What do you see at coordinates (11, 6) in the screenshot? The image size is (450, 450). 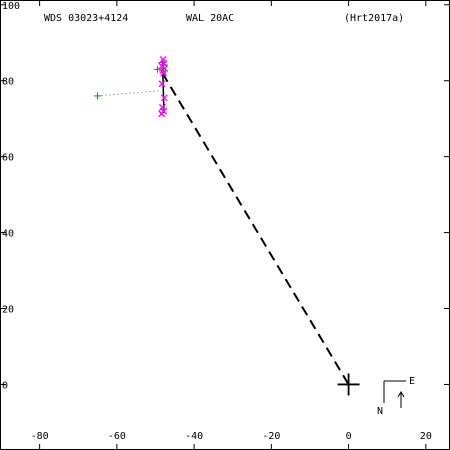 I see `y-tick-label: 100` at bounding box center [11, 6].